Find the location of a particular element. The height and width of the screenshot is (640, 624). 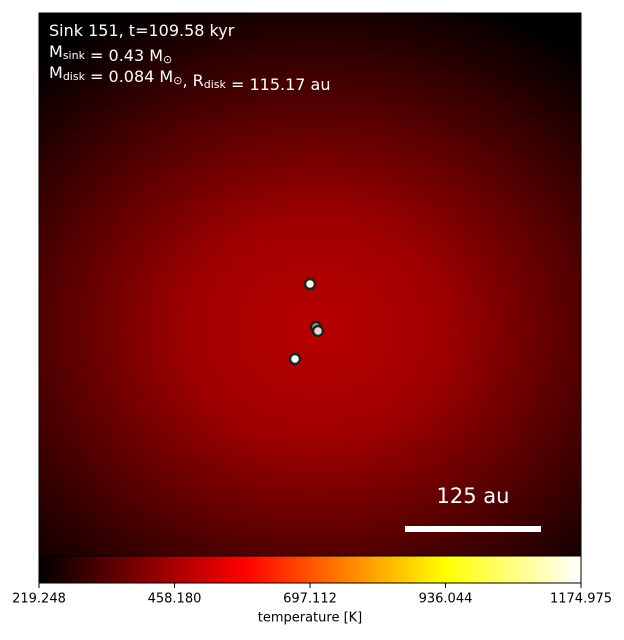

annotation: Mdisk = 0.084 M⊙, Rdisk = 115.17 au is located at coordinates (189, 78).